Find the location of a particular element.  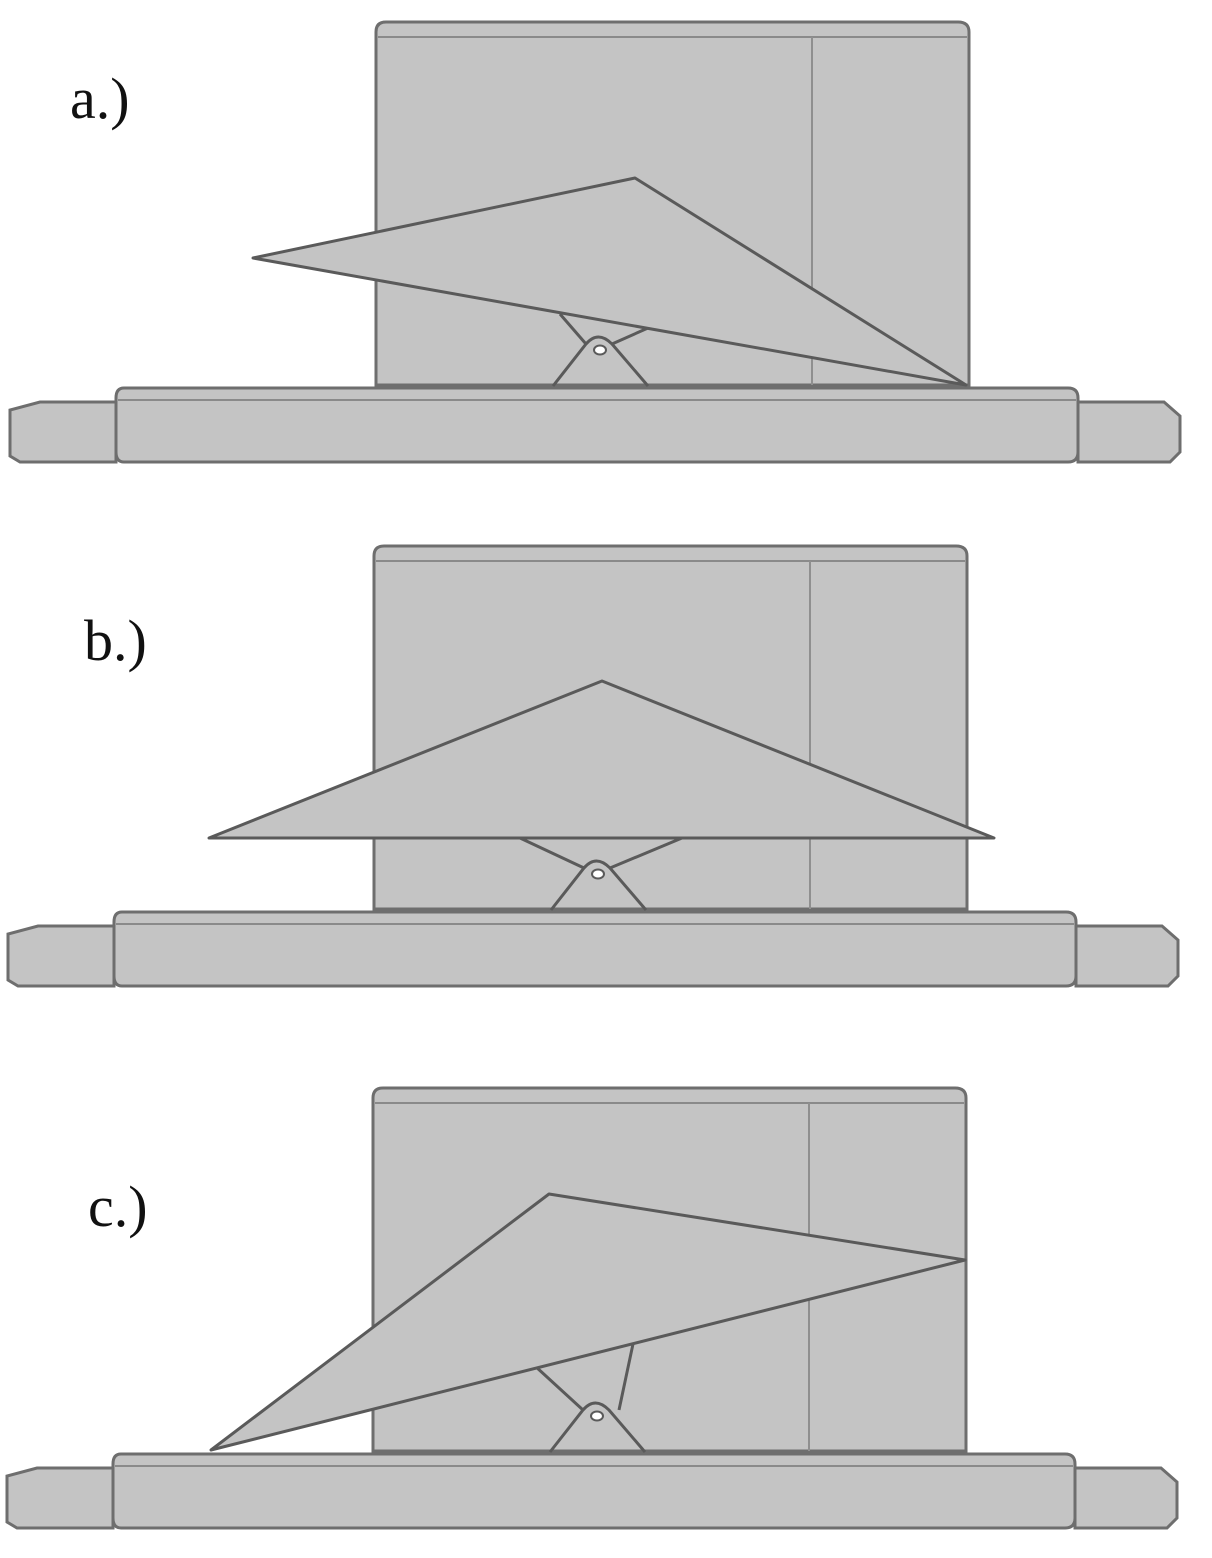

panel-label-c: c.) is located at coordinates (118, 1207).